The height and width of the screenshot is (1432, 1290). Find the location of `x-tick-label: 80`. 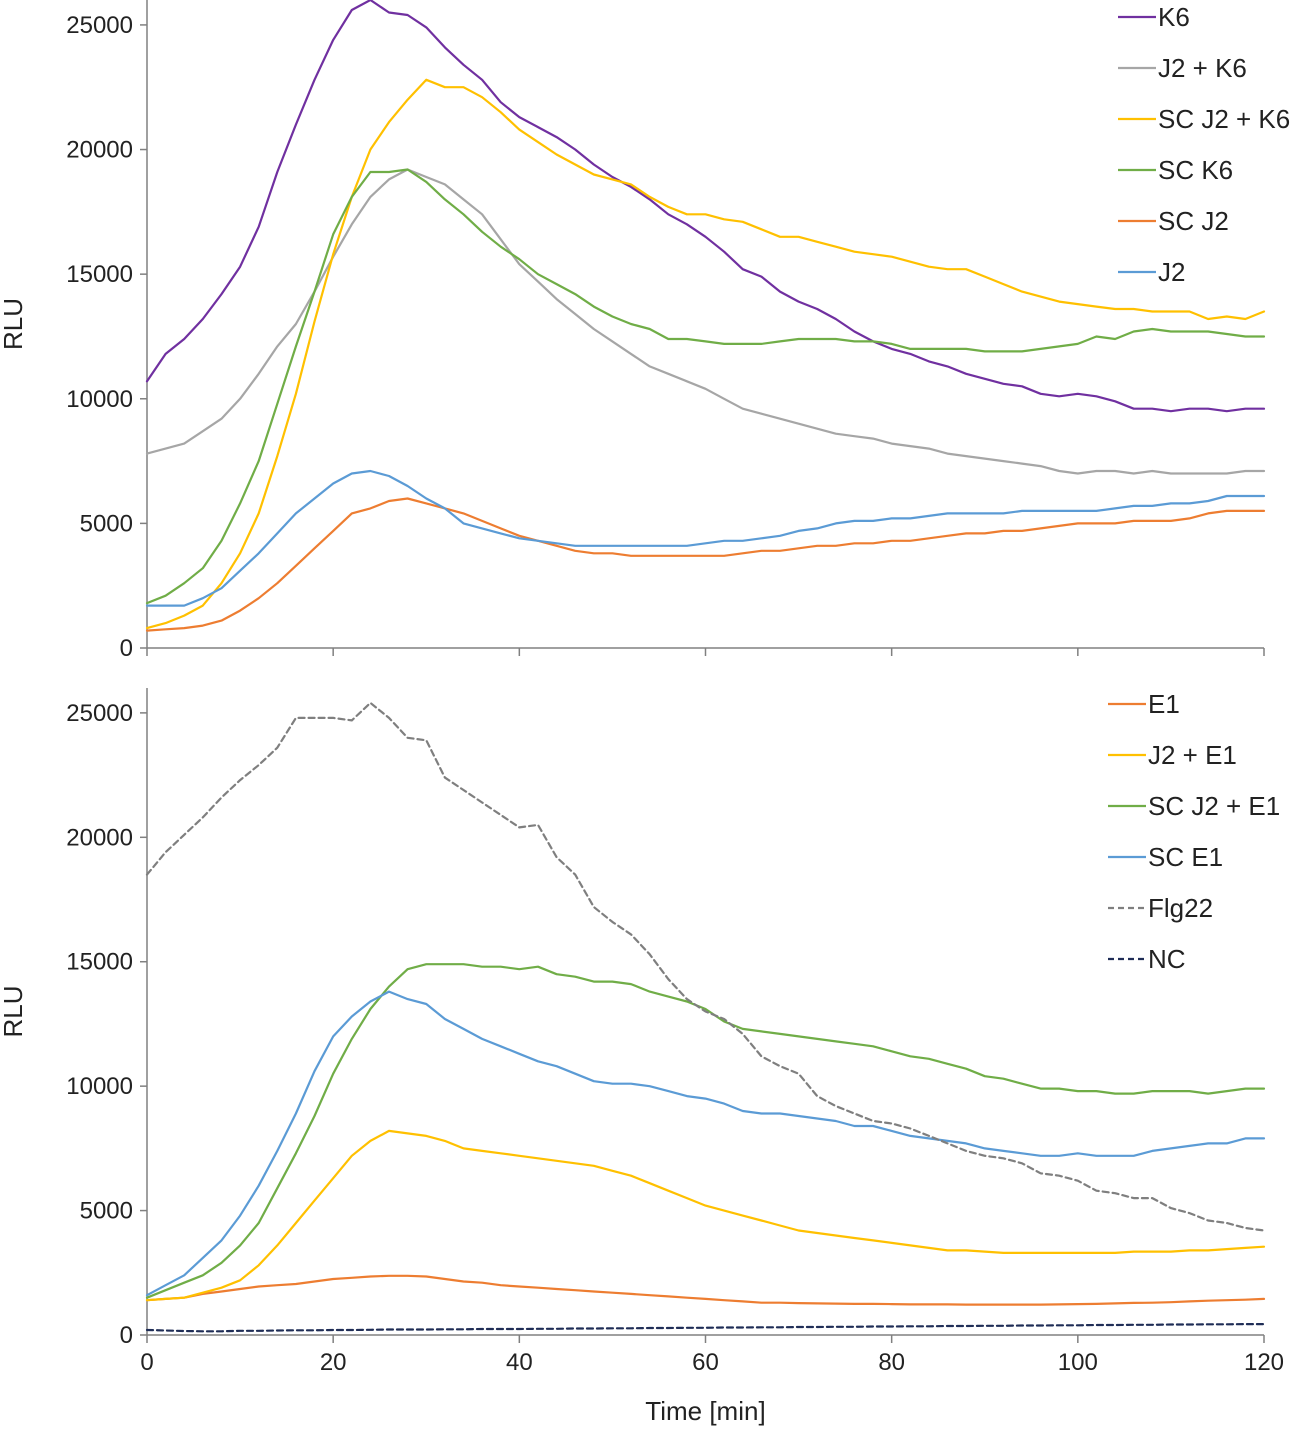

x-tick-label: 80 is located at coordinates (891, 1362).